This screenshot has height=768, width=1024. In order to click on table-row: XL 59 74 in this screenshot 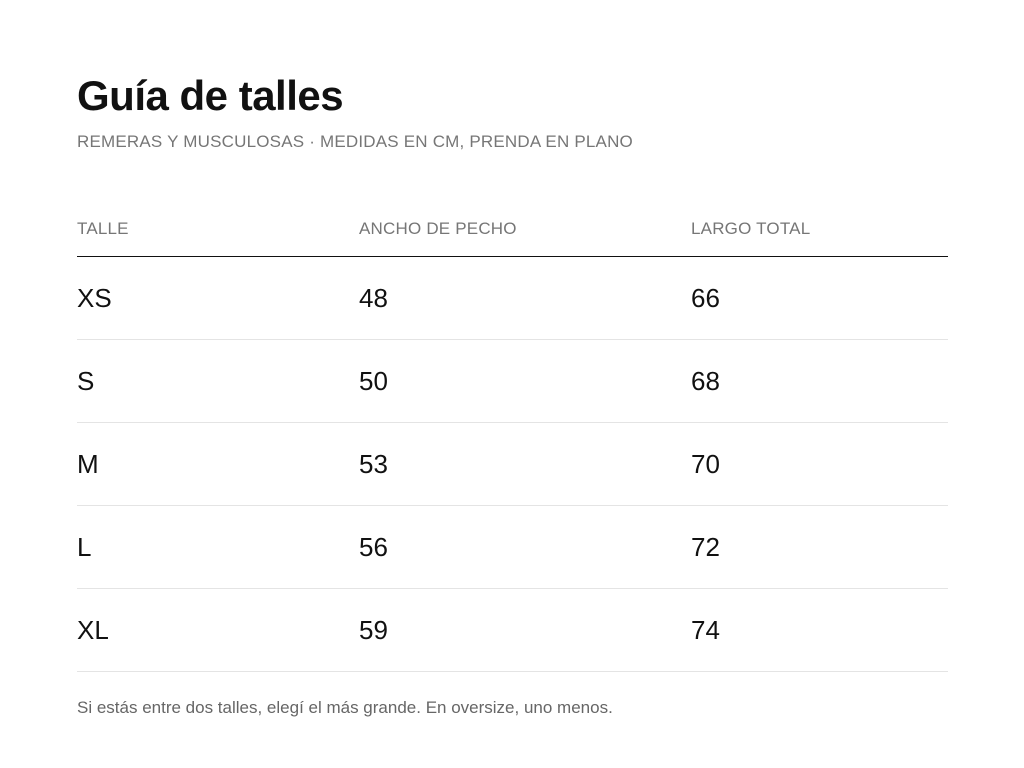, I will do `click(512, 630)`.